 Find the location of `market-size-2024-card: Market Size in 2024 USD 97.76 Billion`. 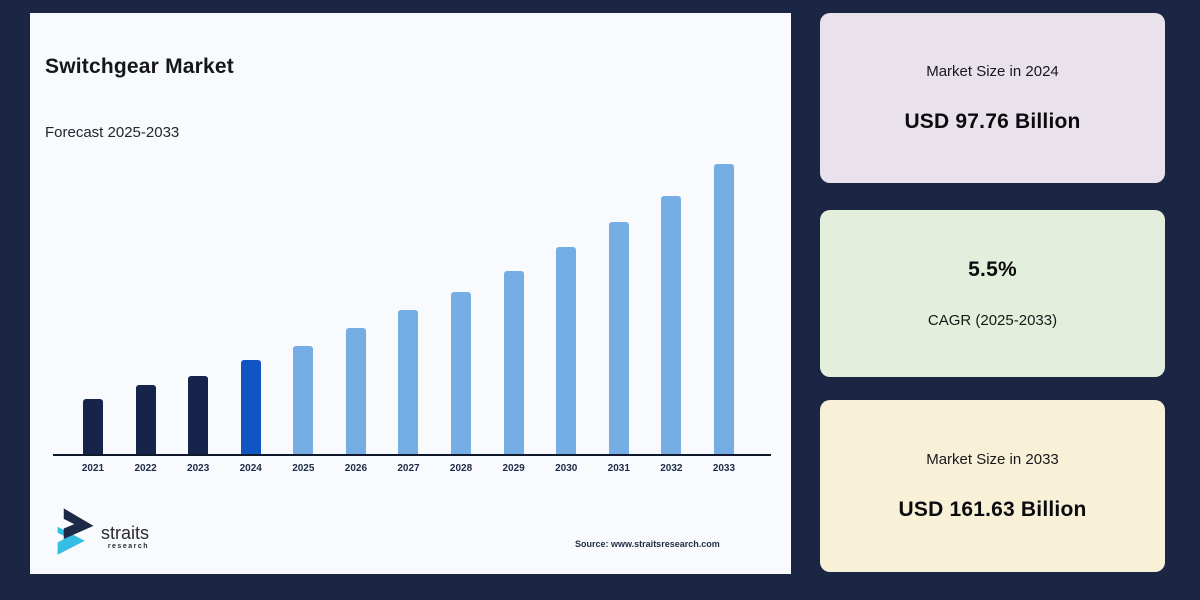

market-size-2024-card: Market Size in 2024 USD 97.76 Billion is located at coordinates (992, 98).